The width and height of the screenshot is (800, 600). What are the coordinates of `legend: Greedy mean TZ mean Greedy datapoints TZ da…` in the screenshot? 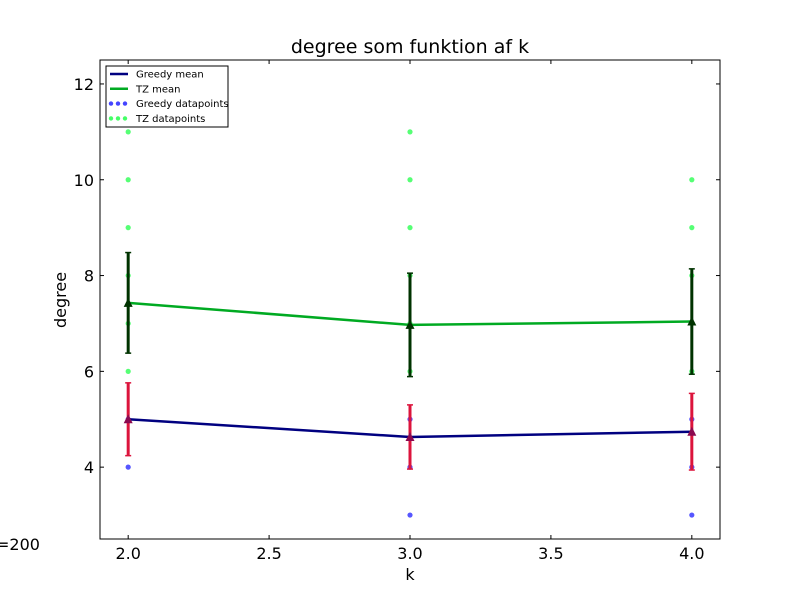 It's located at (167, 96).